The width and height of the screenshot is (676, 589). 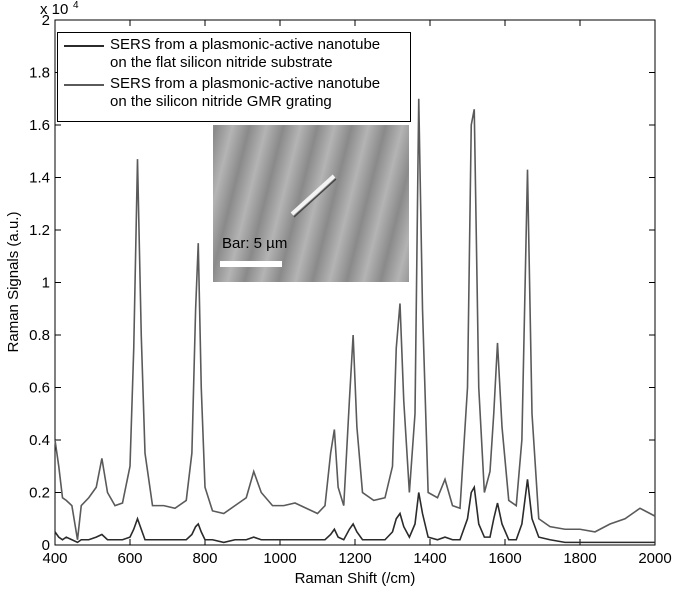 I want to click on x-tick-label: 1800, so click(x=579, y=558).